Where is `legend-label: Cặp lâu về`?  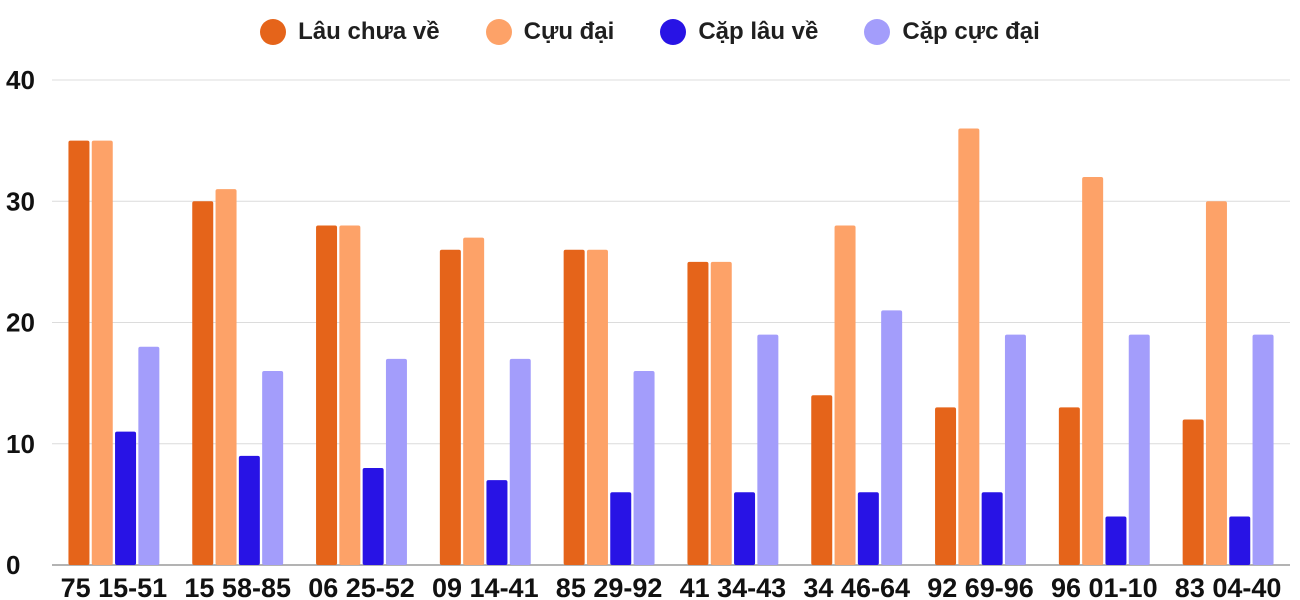 legend-label: Cặp lâu về is located at coordinates (758, 31).